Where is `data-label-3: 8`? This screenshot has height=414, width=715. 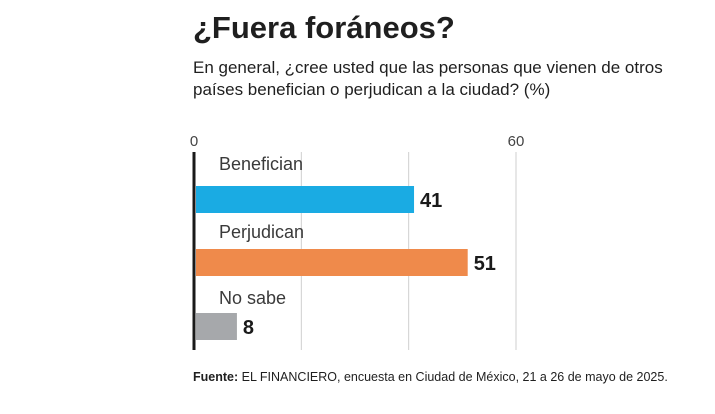
data-label-3: 8 is located at coordinates (248, 328).